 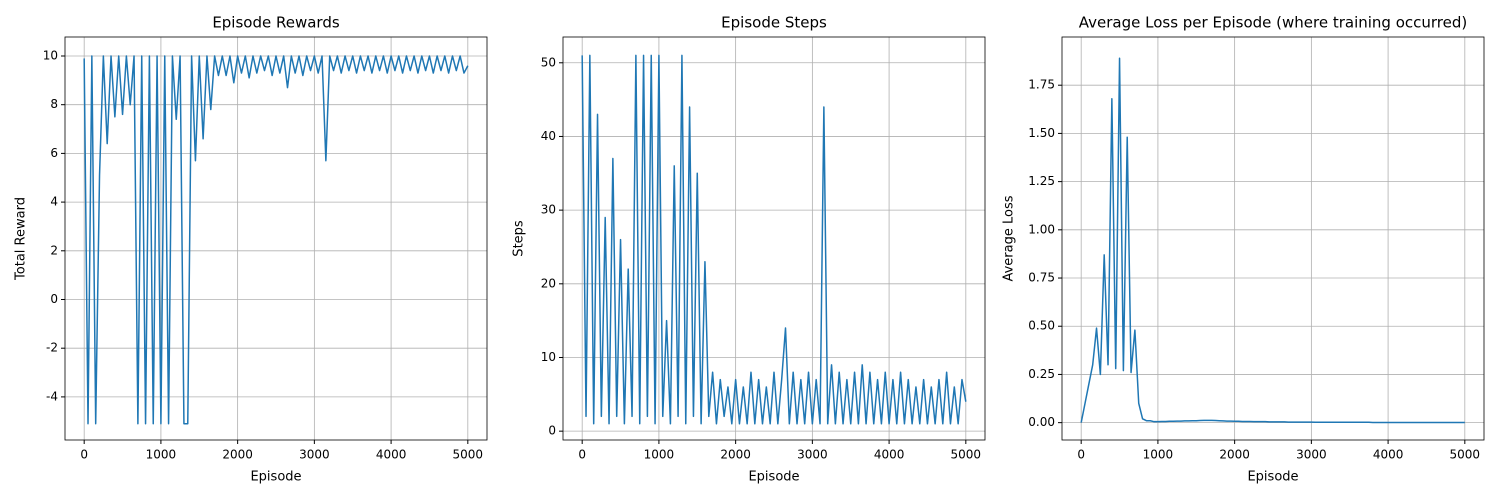 I want to click on chart-title: Episode Rewards, so click(x=276, y=23).